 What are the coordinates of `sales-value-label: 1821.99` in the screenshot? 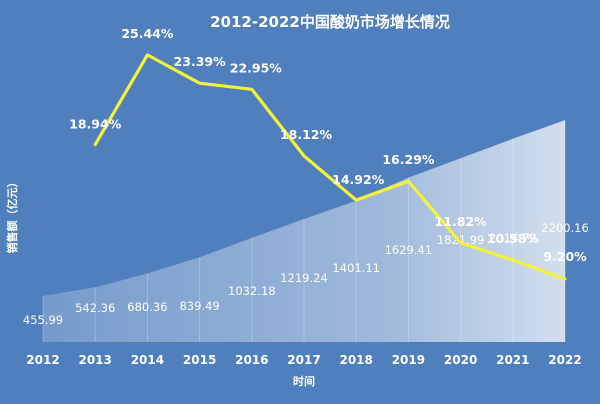 It's located at (461, 240).